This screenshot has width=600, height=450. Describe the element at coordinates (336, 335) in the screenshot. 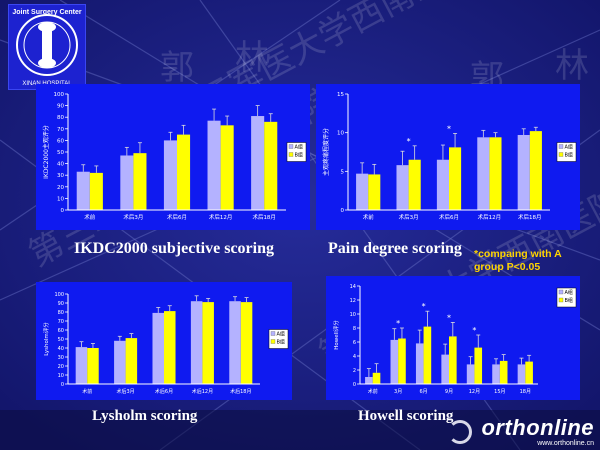

I see `y-axis-label: Howell评分` at that location.